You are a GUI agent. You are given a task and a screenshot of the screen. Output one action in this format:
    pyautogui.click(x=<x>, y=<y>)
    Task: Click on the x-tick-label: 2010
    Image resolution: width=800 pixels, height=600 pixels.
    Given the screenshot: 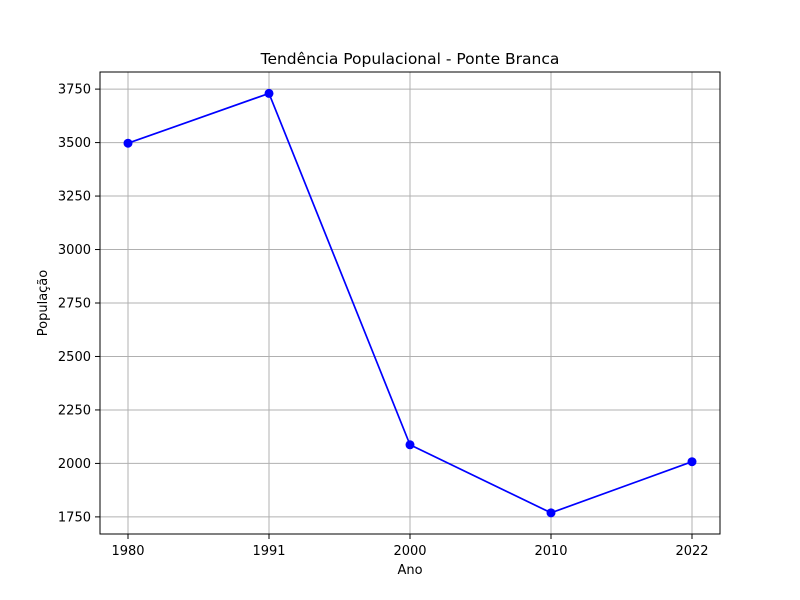 What is the action you would take?
    pyautogui.click(x=550, y=551)
    